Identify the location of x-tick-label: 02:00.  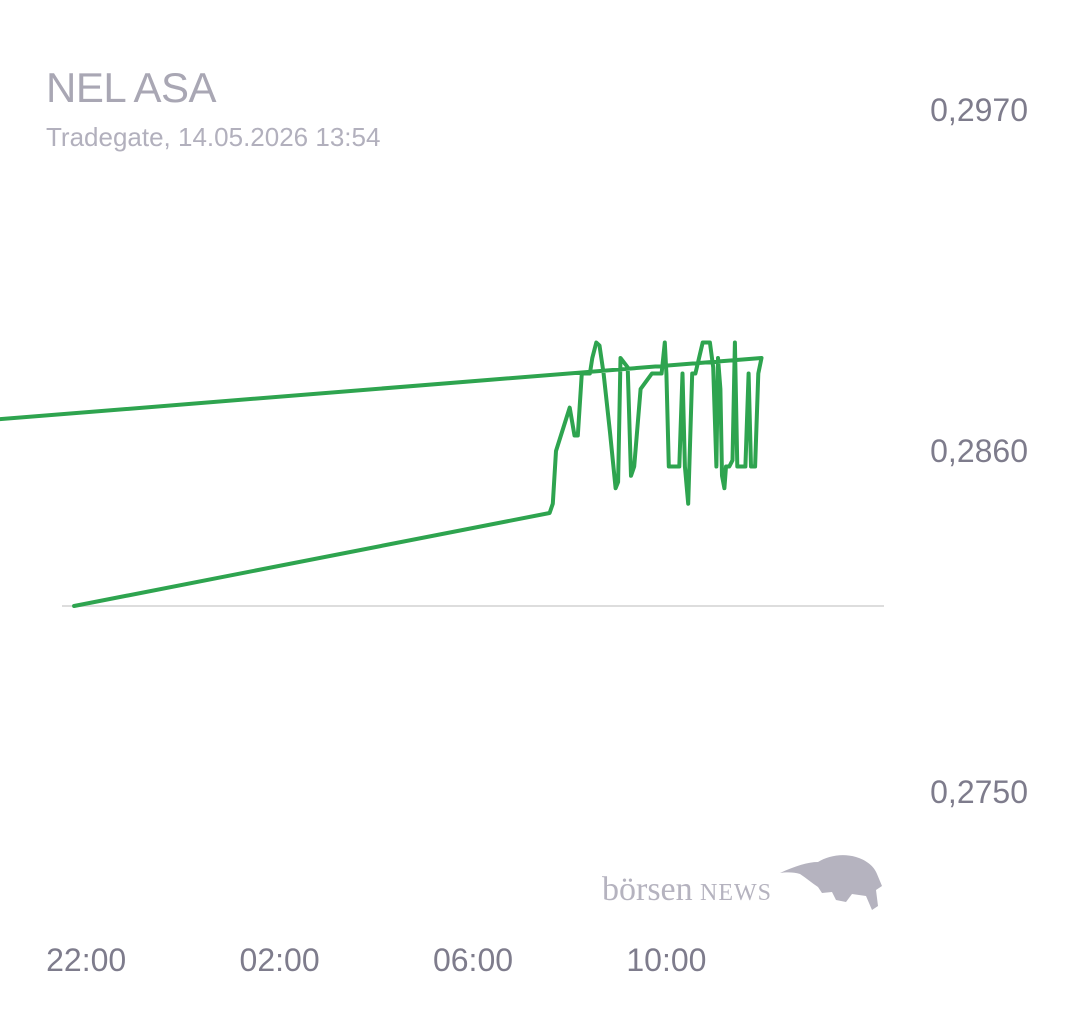
(280, 960).